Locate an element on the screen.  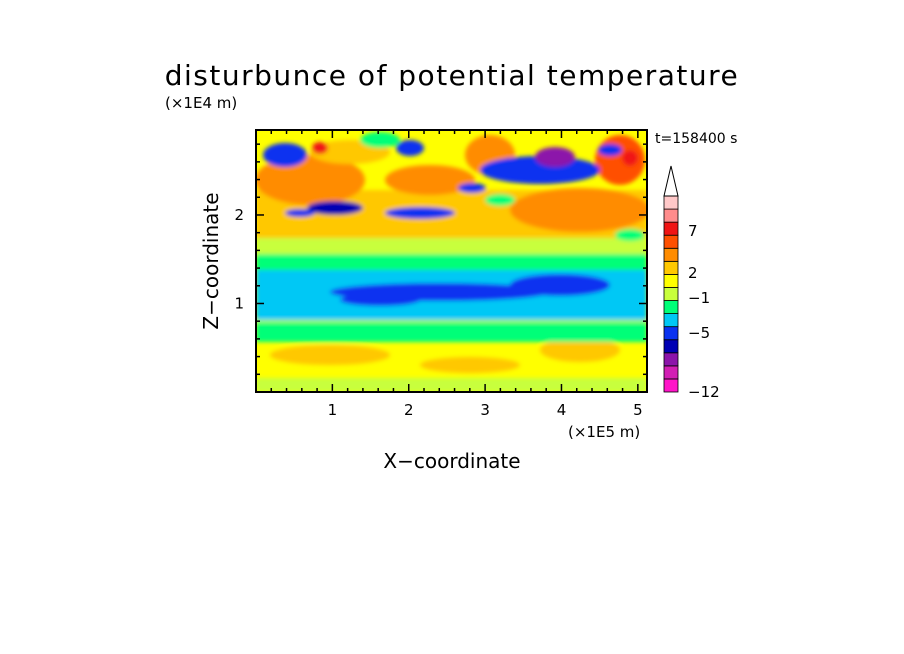
x-tick-label: 5 is located at coordinates (638, 410).